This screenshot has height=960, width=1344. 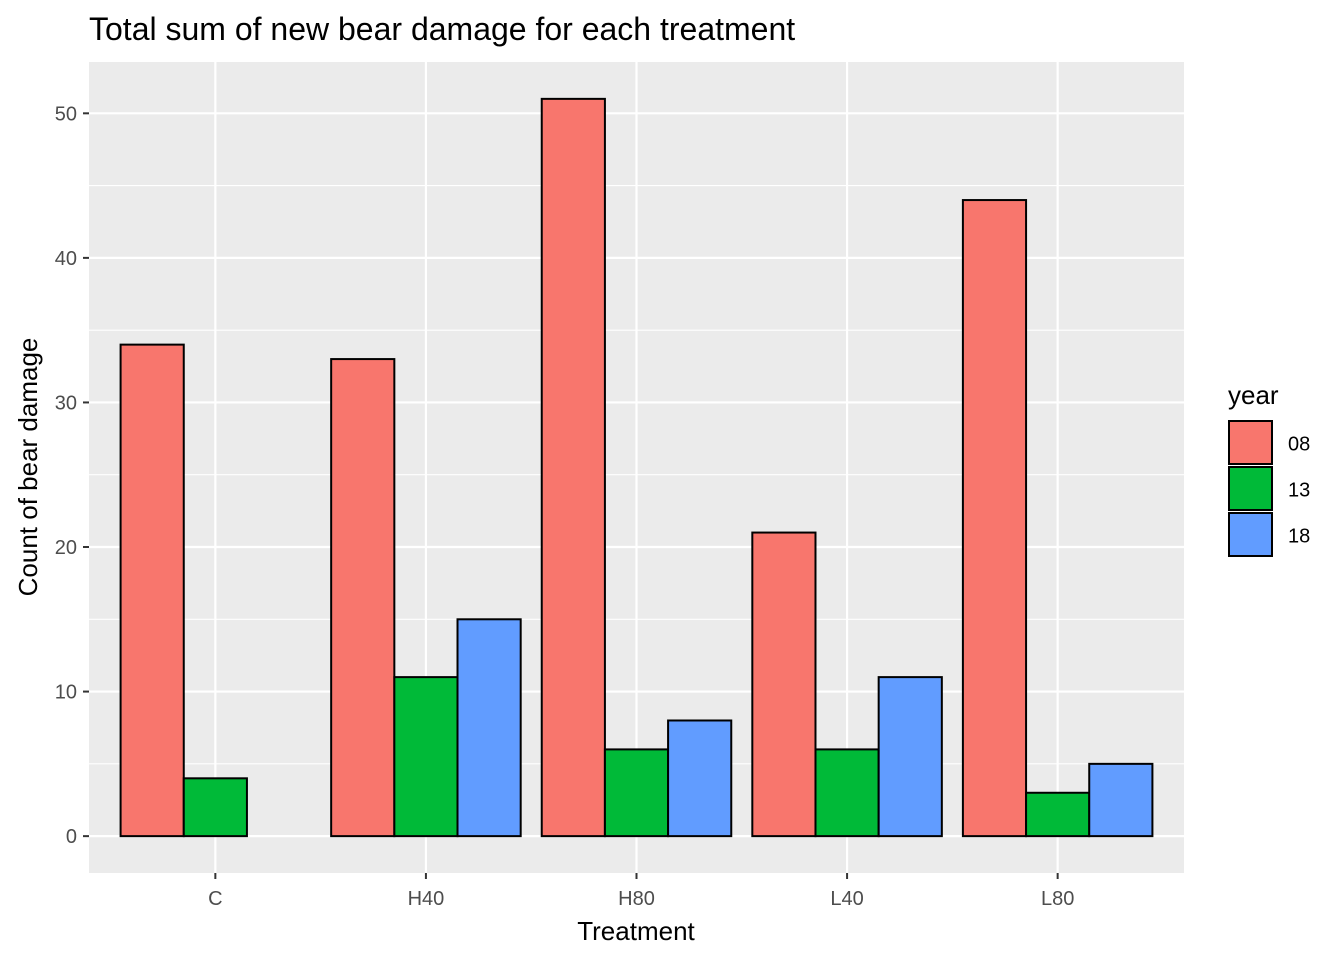 I want to click on x-tick-label: L40, so click(x=846, y=899).